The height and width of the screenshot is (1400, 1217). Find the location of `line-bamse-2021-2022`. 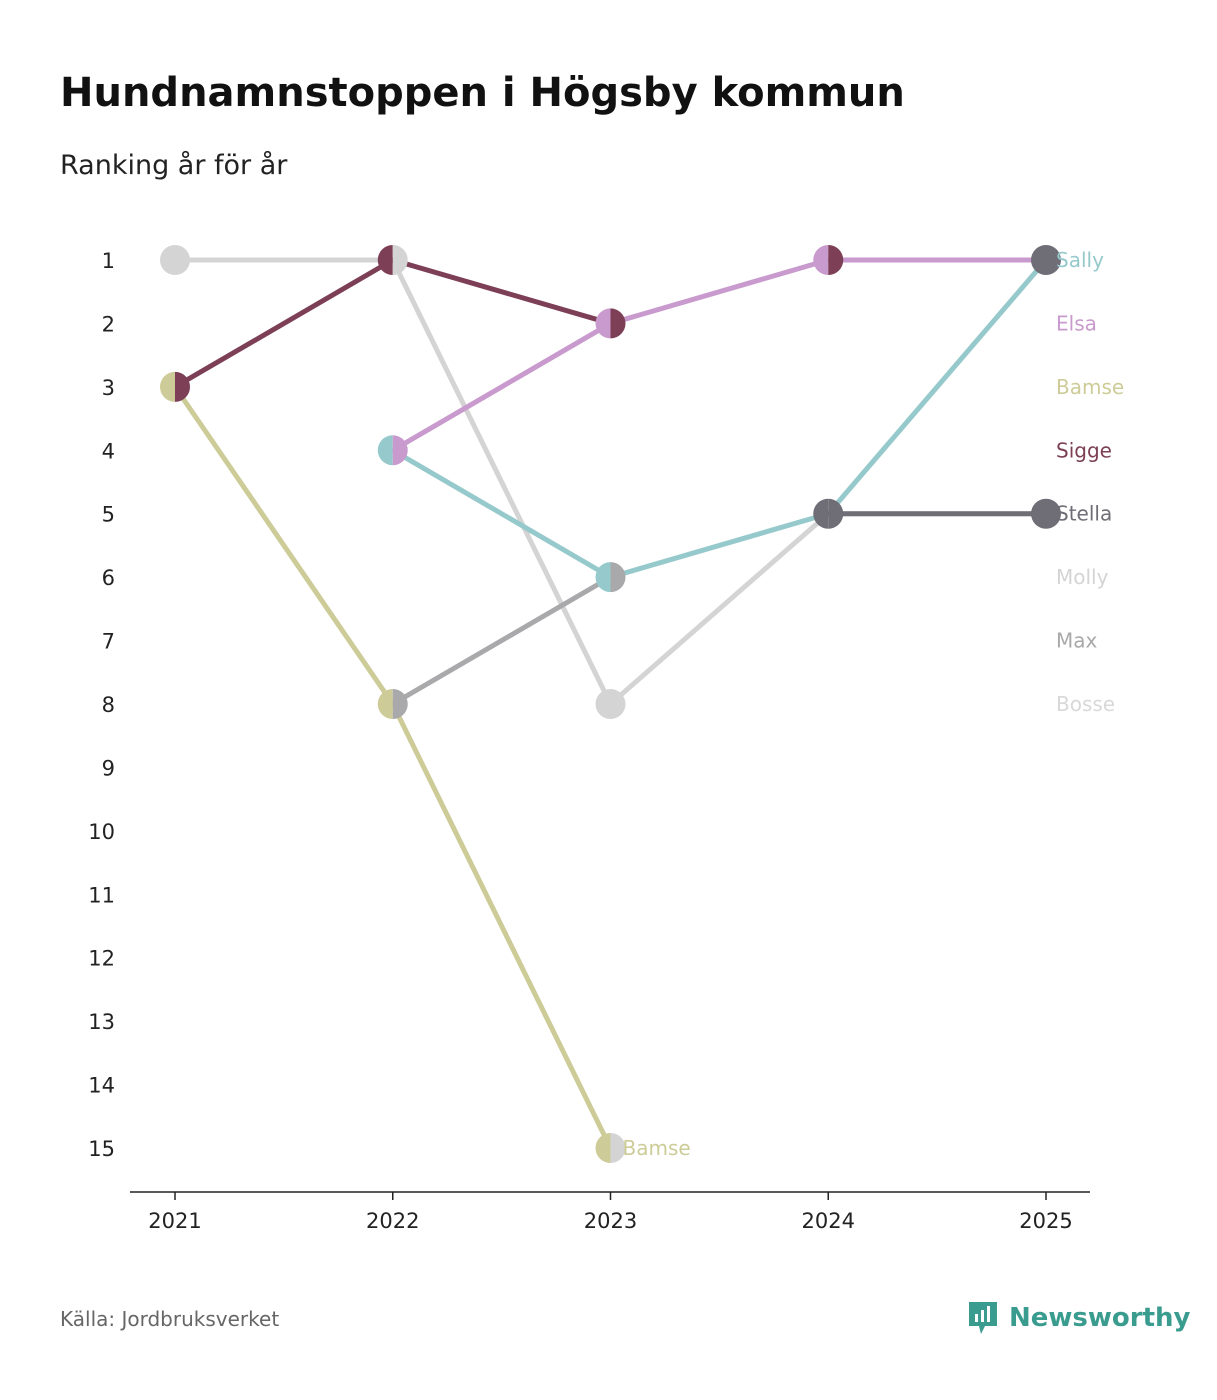

line-bamse-2021-2022 is located at coordinates (284, 545).